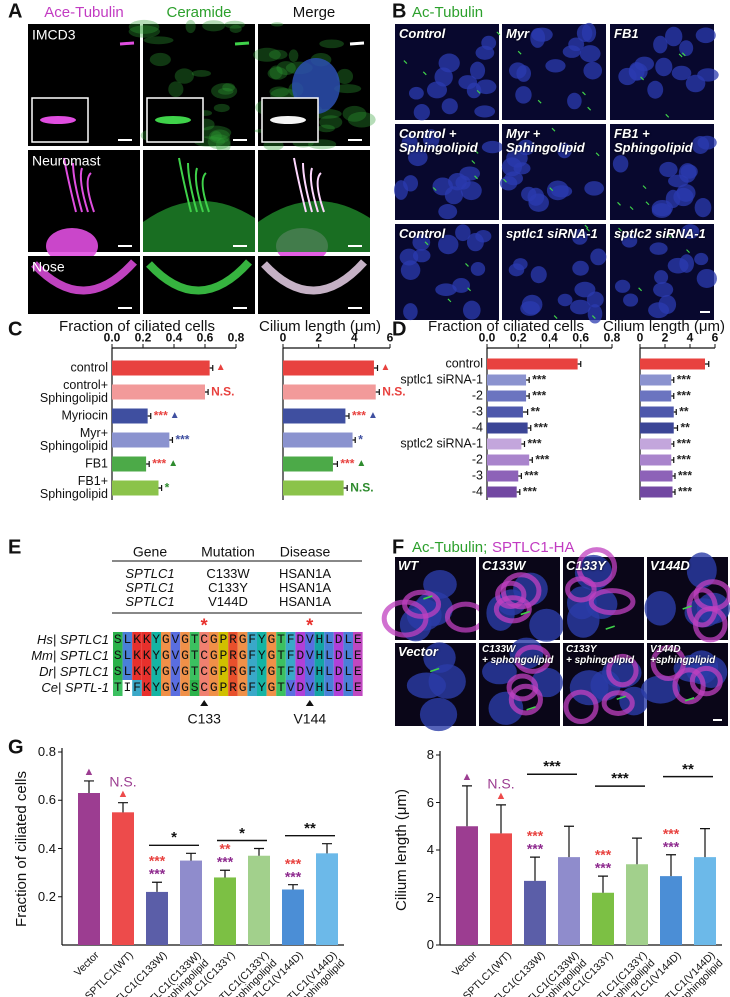  I want to click on site-arrow, so click(204, 703).